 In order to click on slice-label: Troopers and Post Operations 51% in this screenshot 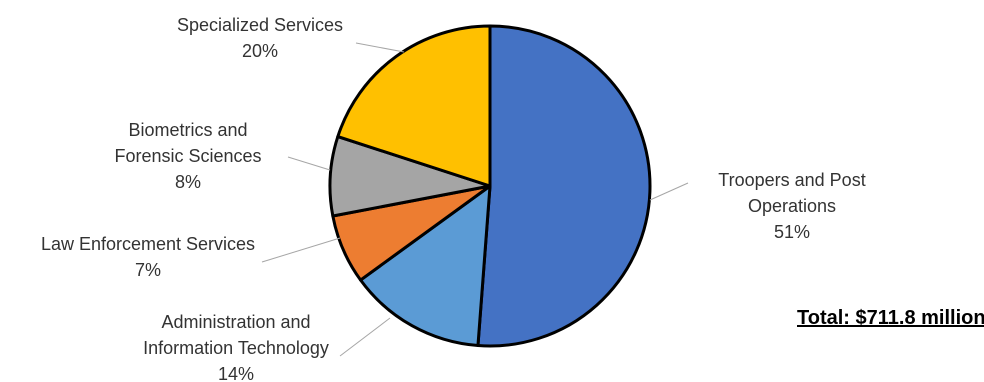, I will do `click(791, 206)`.